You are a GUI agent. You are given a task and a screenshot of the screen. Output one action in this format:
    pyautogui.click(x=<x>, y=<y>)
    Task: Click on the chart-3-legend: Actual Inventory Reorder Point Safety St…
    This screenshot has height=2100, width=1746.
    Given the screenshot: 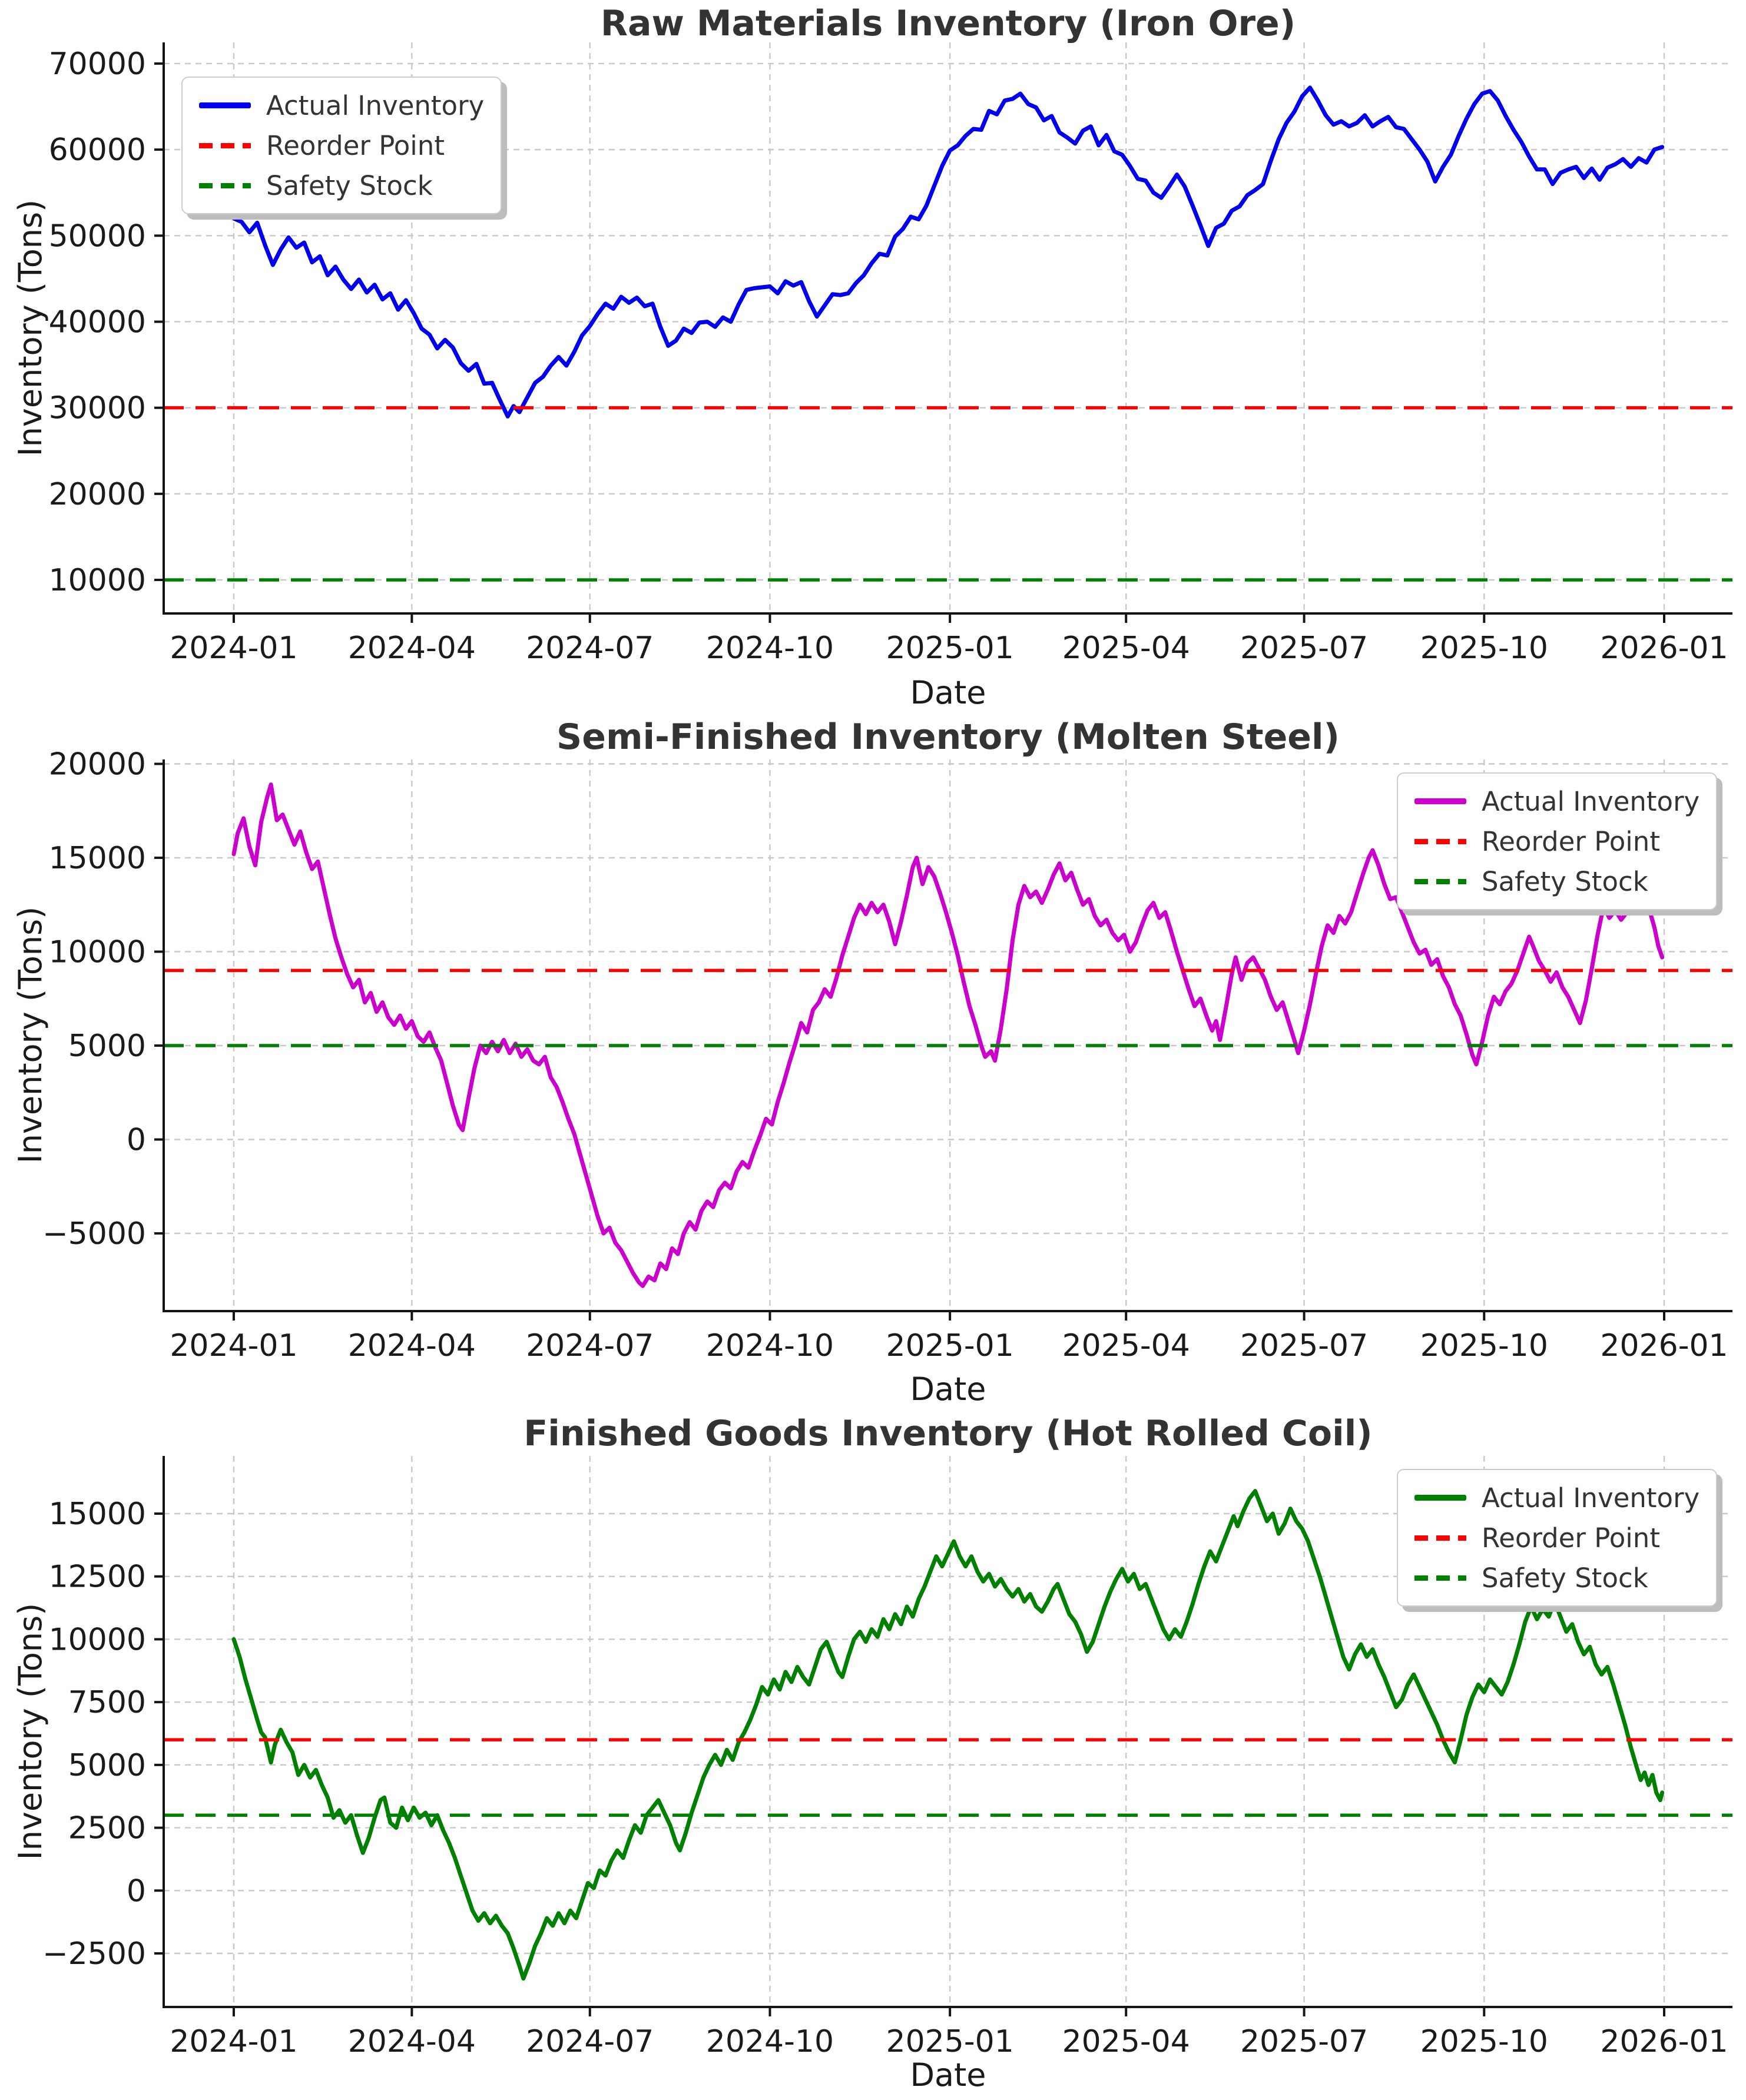 What is the action you would take?
    pyautogui.click(x=1558, y=1538)
    